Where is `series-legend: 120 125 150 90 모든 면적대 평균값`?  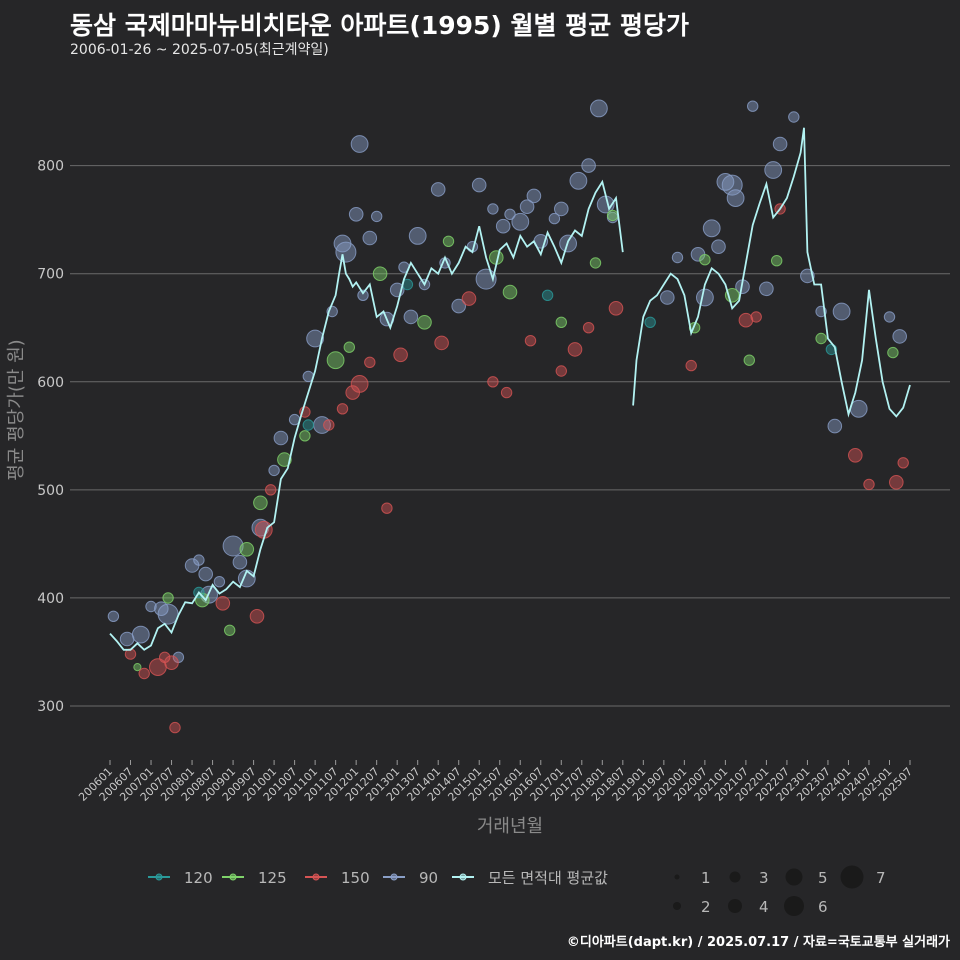
series-legend: 120 125 150 90 모든 면적대 평균값 is located at coordinates (378, 878).